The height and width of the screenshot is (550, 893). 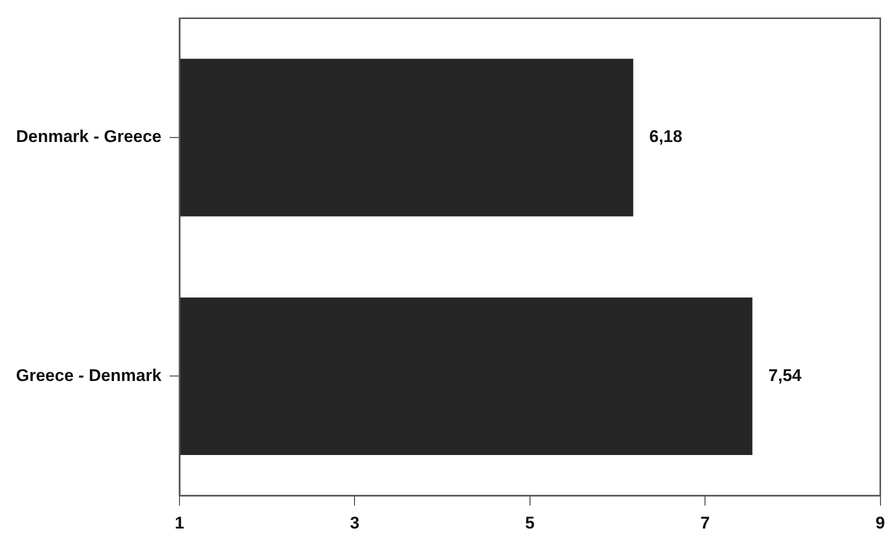 What do you see at coordinates (355, 522) in the screenshot?
I see `x-tick-label: 3` at bounding box center [355, 522].